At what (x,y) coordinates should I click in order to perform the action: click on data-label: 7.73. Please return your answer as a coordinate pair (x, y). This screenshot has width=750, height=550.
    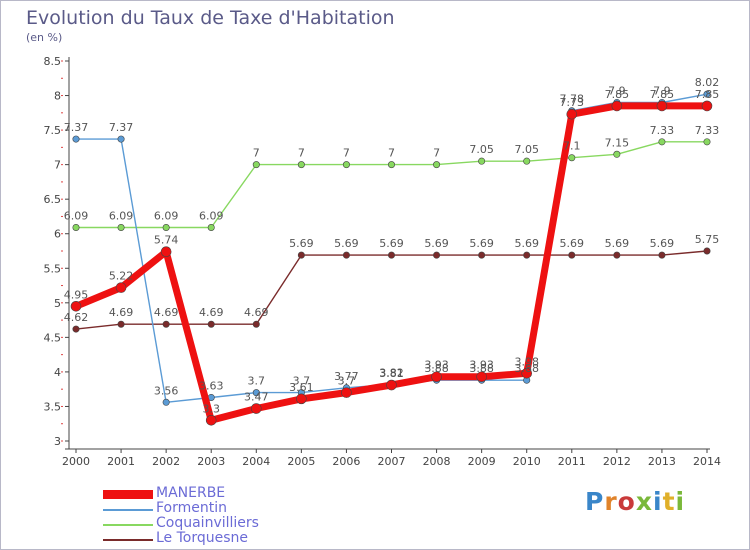
    Looking at the image, I should click on (572, 102).